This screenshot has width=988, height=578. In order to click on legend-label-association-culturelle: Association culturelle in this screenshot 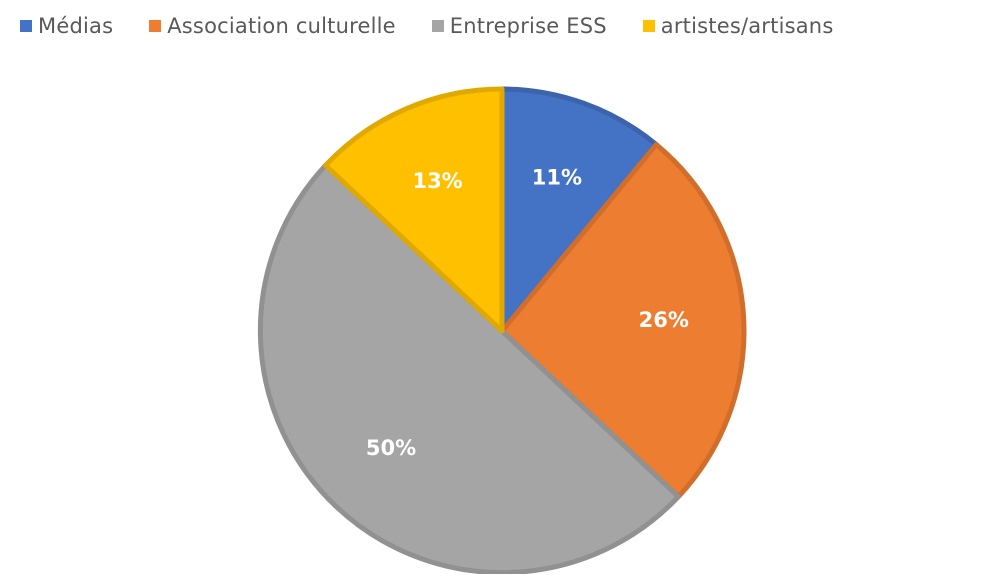, I will do `click(281, 26)`.